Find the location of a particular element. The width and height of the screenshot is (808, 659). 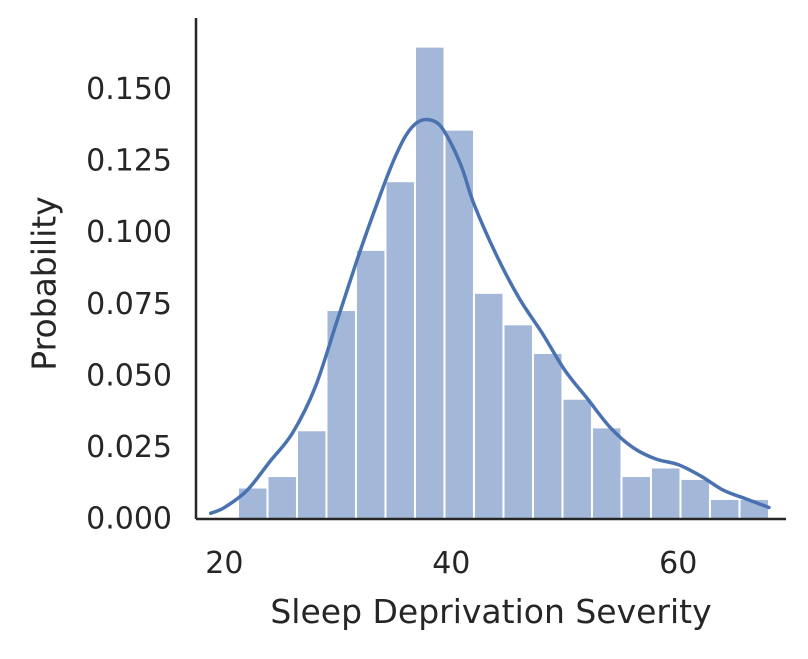

y-tick-label: 0.075 is located at coordinates (129, 304).